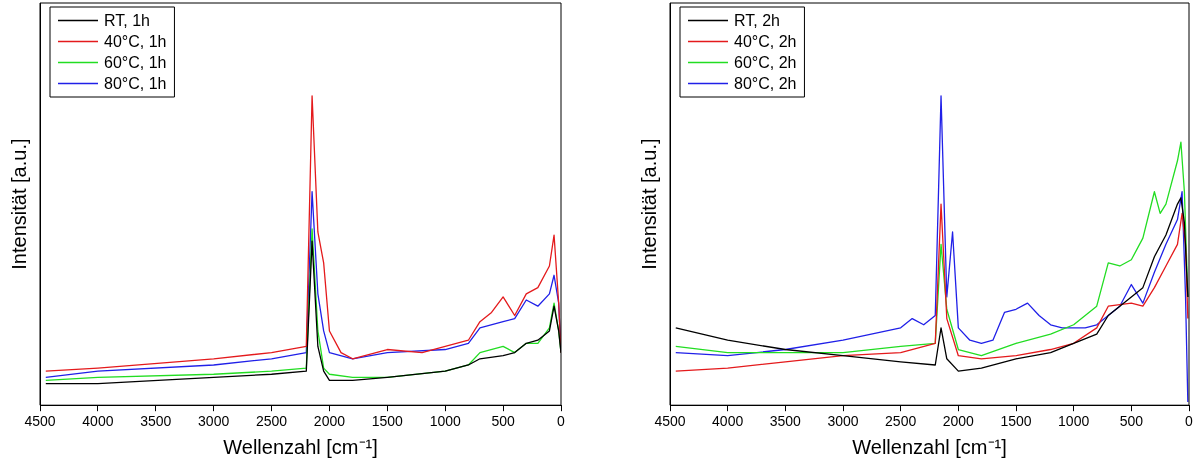  I want to click on legend-label: 80°C, 2h, so click(765, 83).